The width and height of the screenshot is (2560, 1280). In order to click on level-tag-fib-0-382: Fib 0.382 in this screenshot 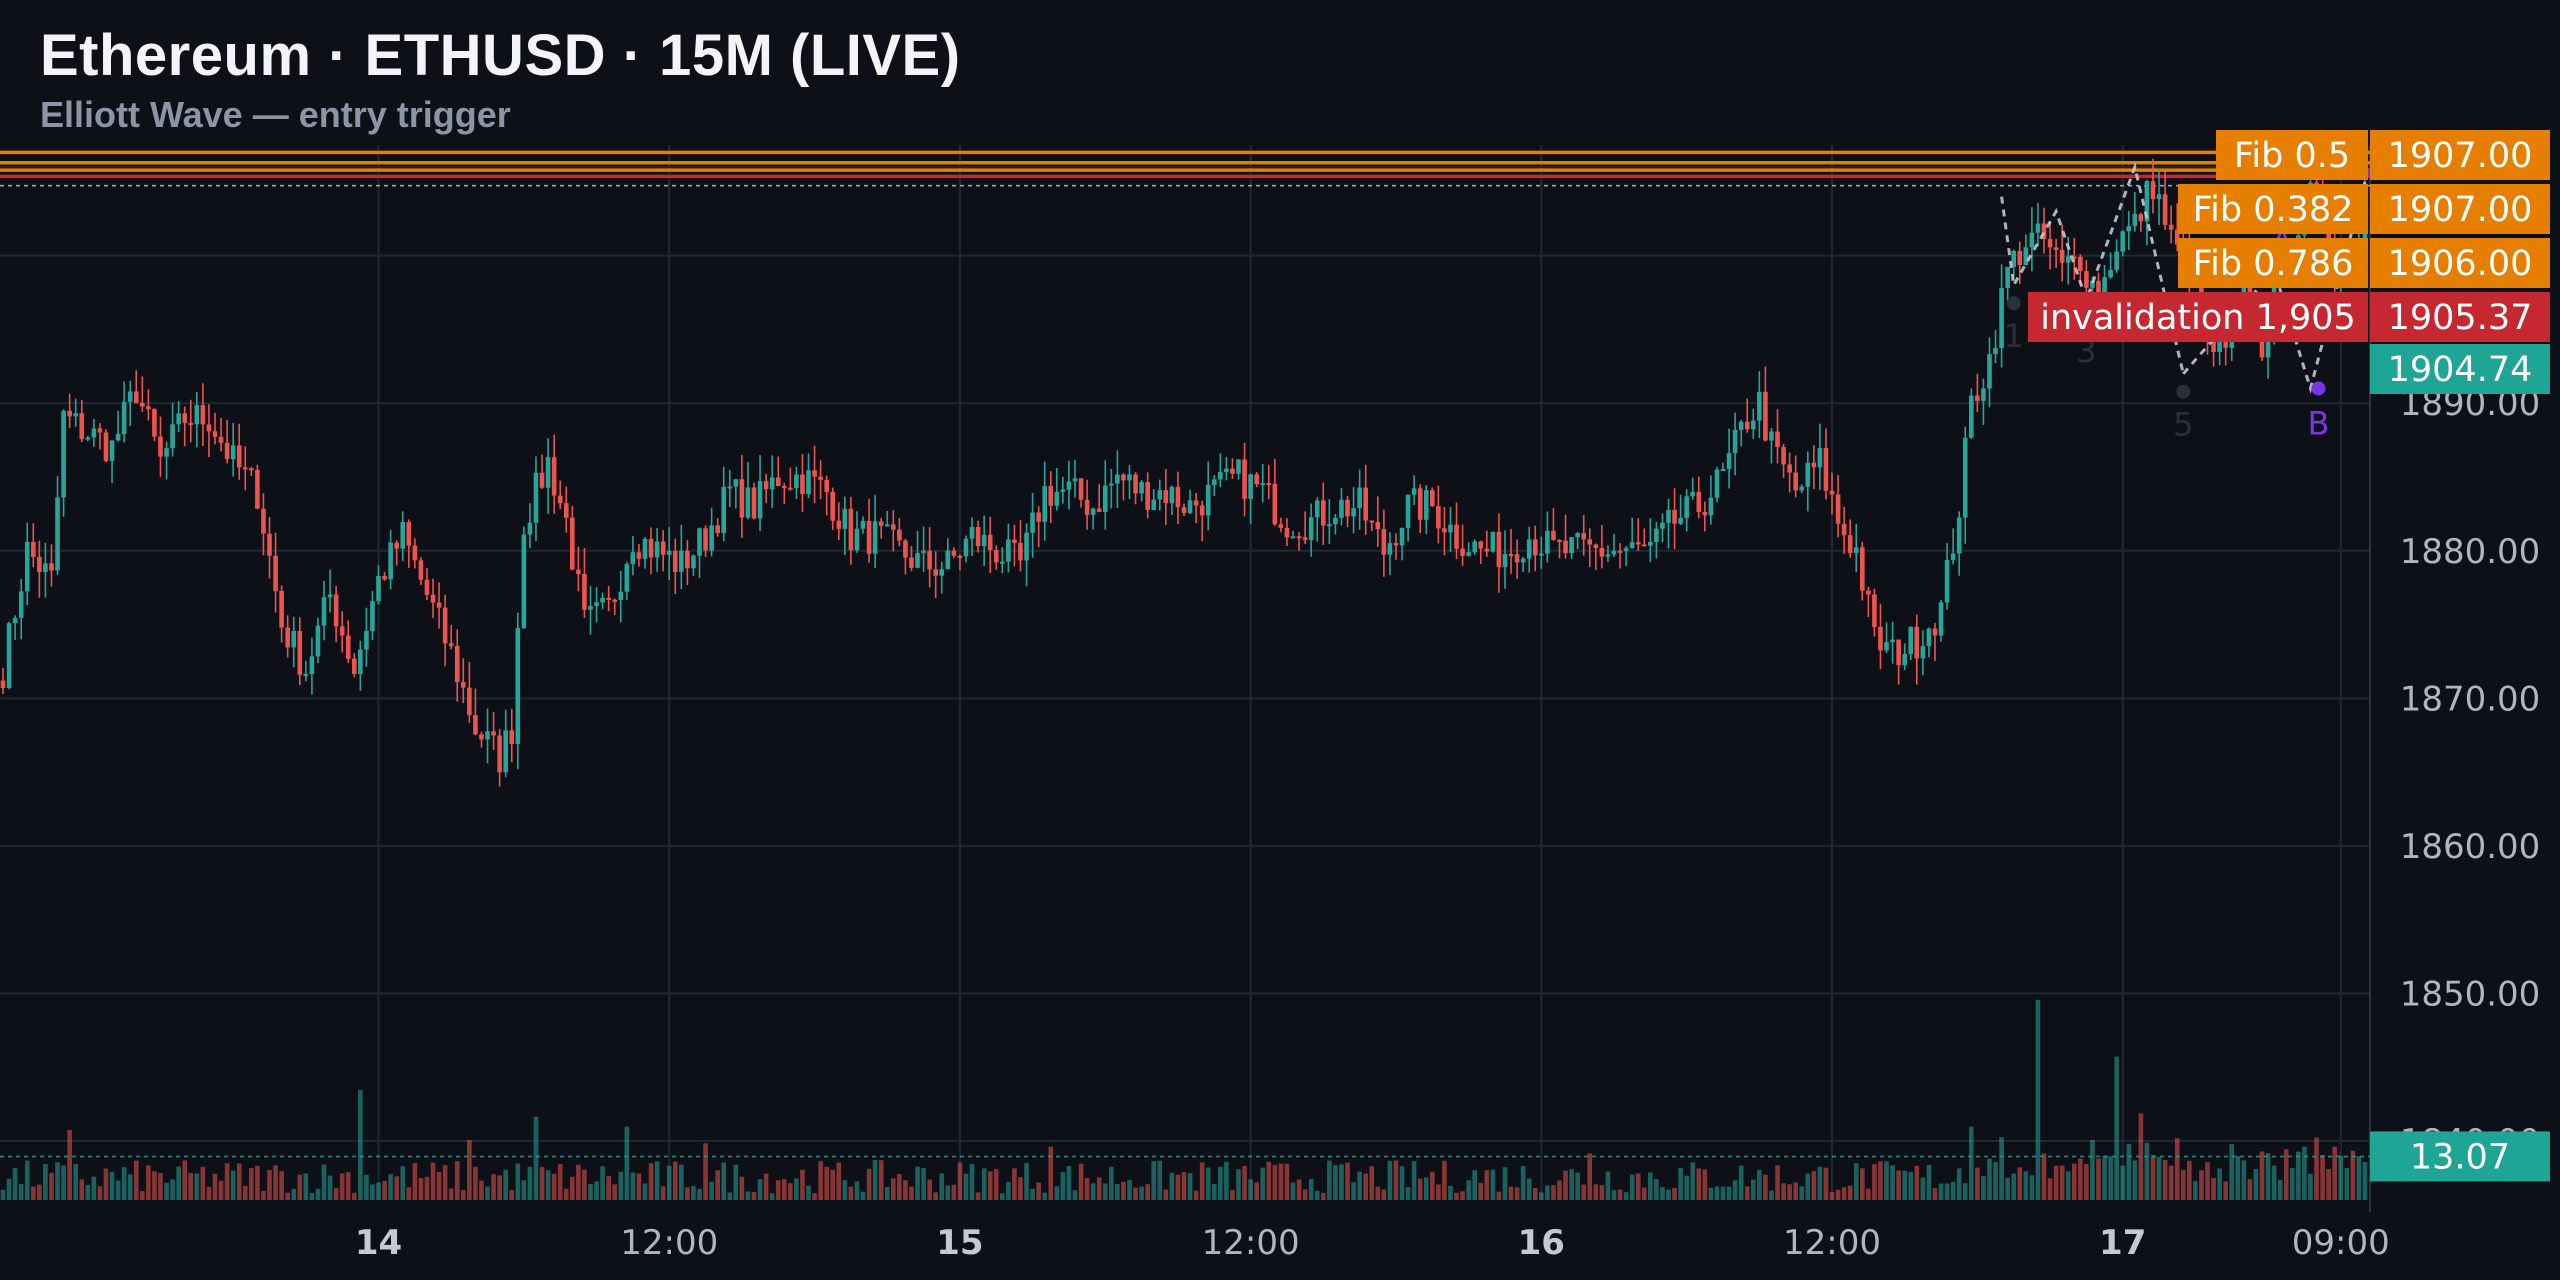, I will do `click(2273, 209)`.